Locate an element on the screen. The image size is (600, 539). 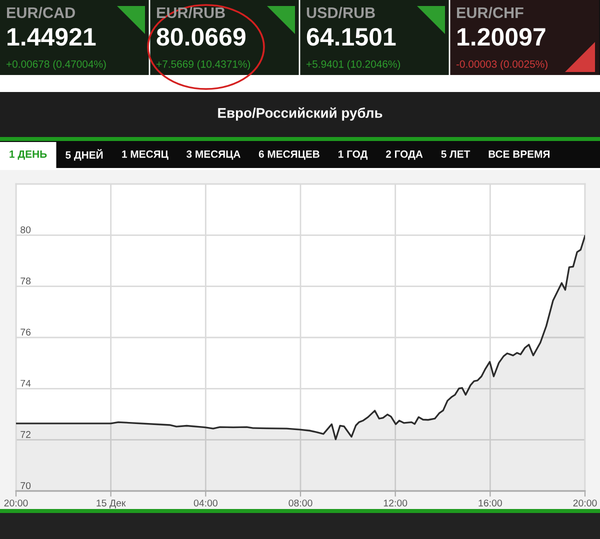
text: 1 МЕСЯЦ is located at coordinates (145, 155).